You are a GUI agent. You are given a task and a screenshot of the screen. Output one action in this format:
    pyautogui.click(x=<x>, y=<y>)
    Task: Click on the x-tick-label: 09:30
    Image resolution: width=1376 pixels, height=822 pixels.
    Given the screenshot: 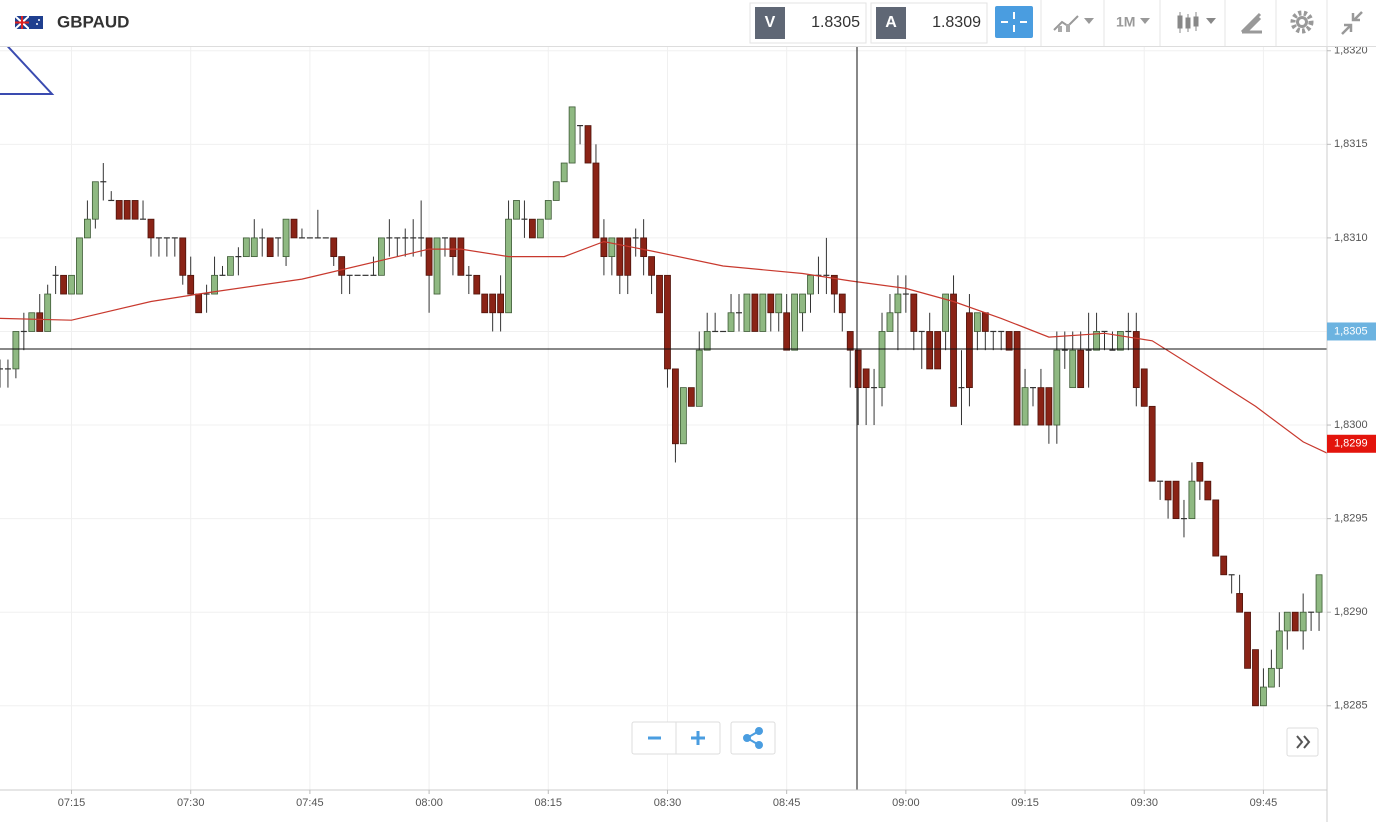 What is the action you would take?
    pyautogui.click(x=1144, y=803)
    